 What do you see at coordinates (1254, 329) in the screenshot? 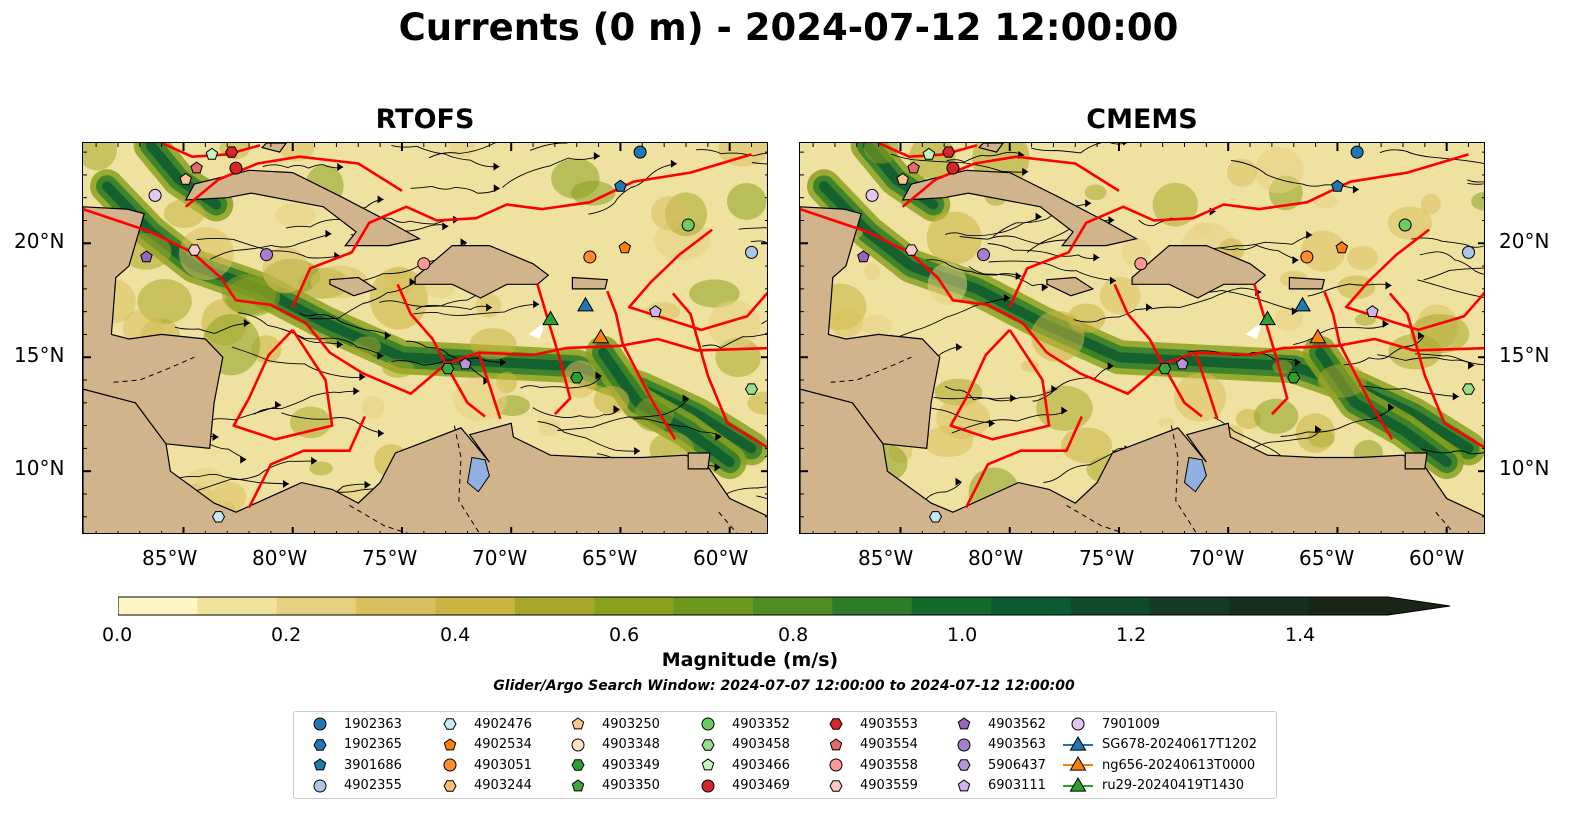
I see `glider-track-highlight` at bounding box center [1254, 329].